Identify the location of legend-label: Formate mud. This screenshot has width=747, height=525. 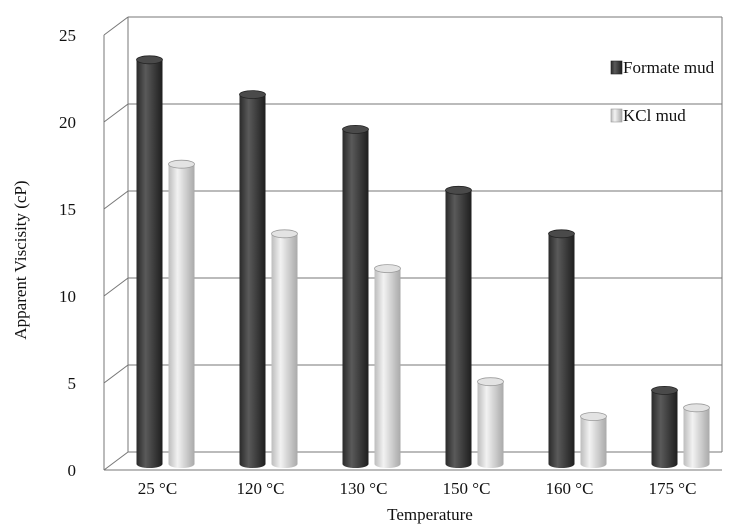
(669, 67).